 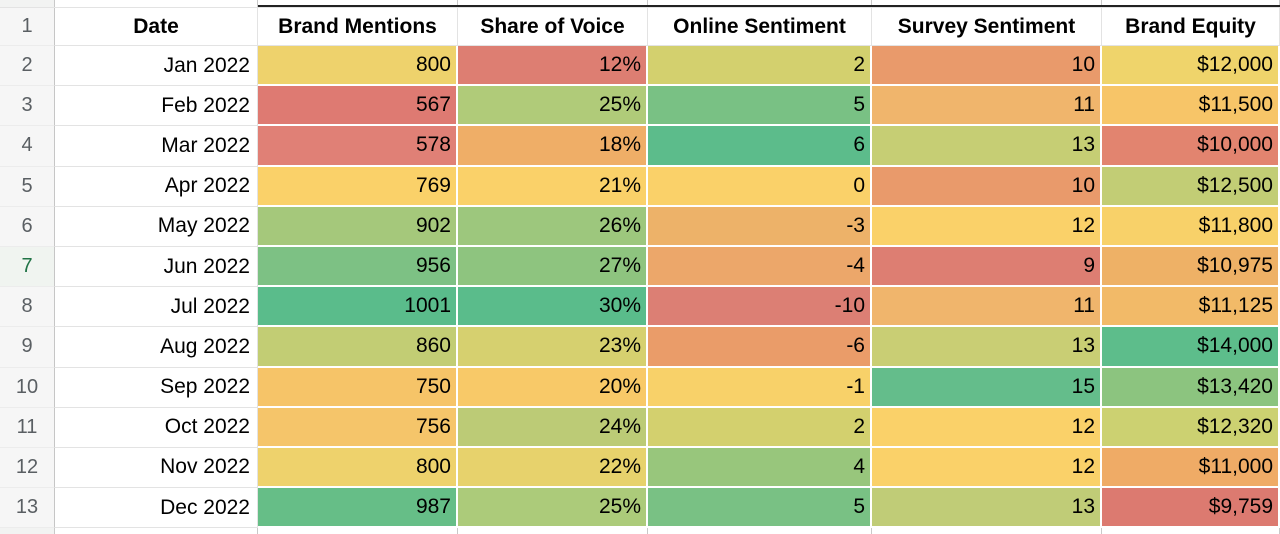 What do you see at coordinates (760, 468) in the screenshot?
I see `value-cell: 4` at bounding box center [760, 468].